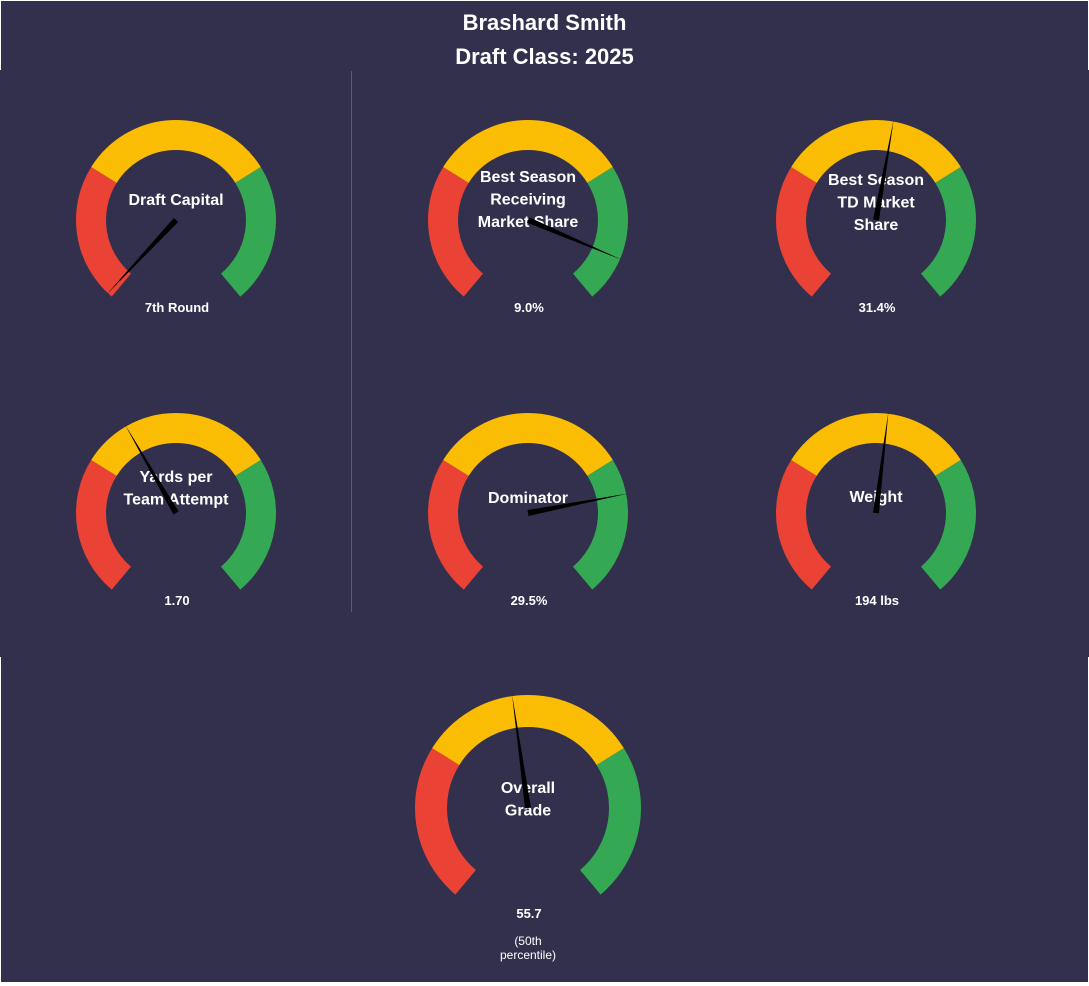 This screenshot has width=1089, height=986. What do you see at coordinates (528, 955) in the screenshot?
I see `overall-grade-sub-label: percentile)` at bounding box center [528, 955].